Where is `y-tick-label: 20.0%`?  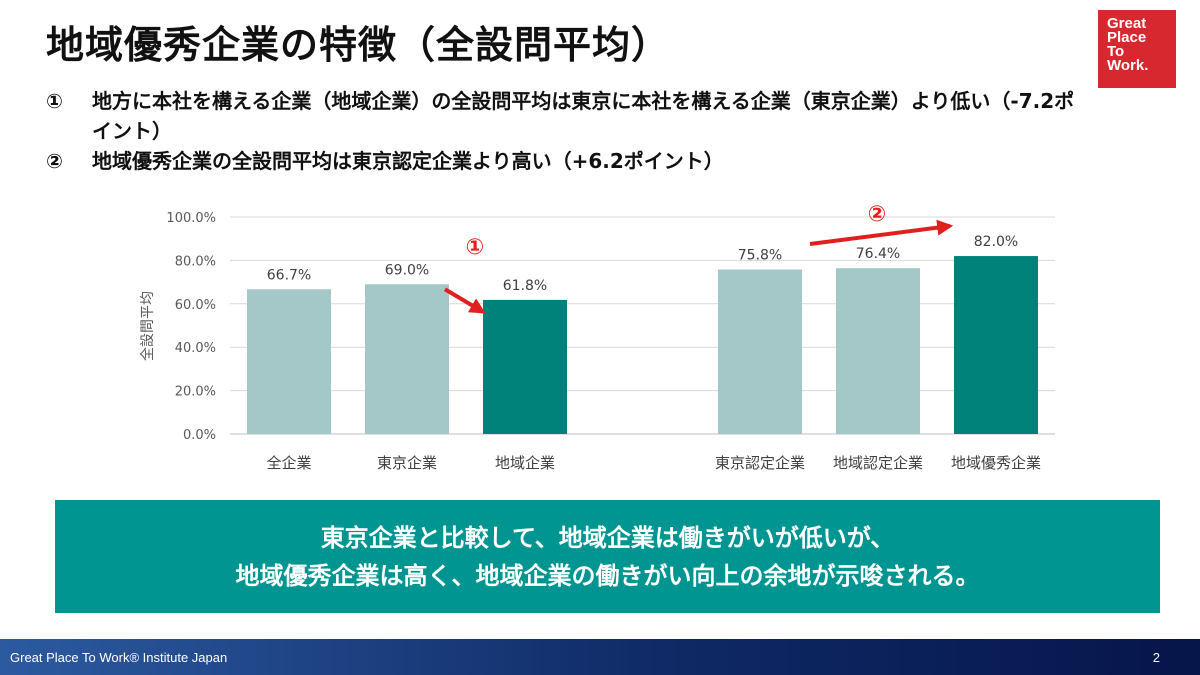 y-tick-label: 20.0% is located at coordinates (195, 392).